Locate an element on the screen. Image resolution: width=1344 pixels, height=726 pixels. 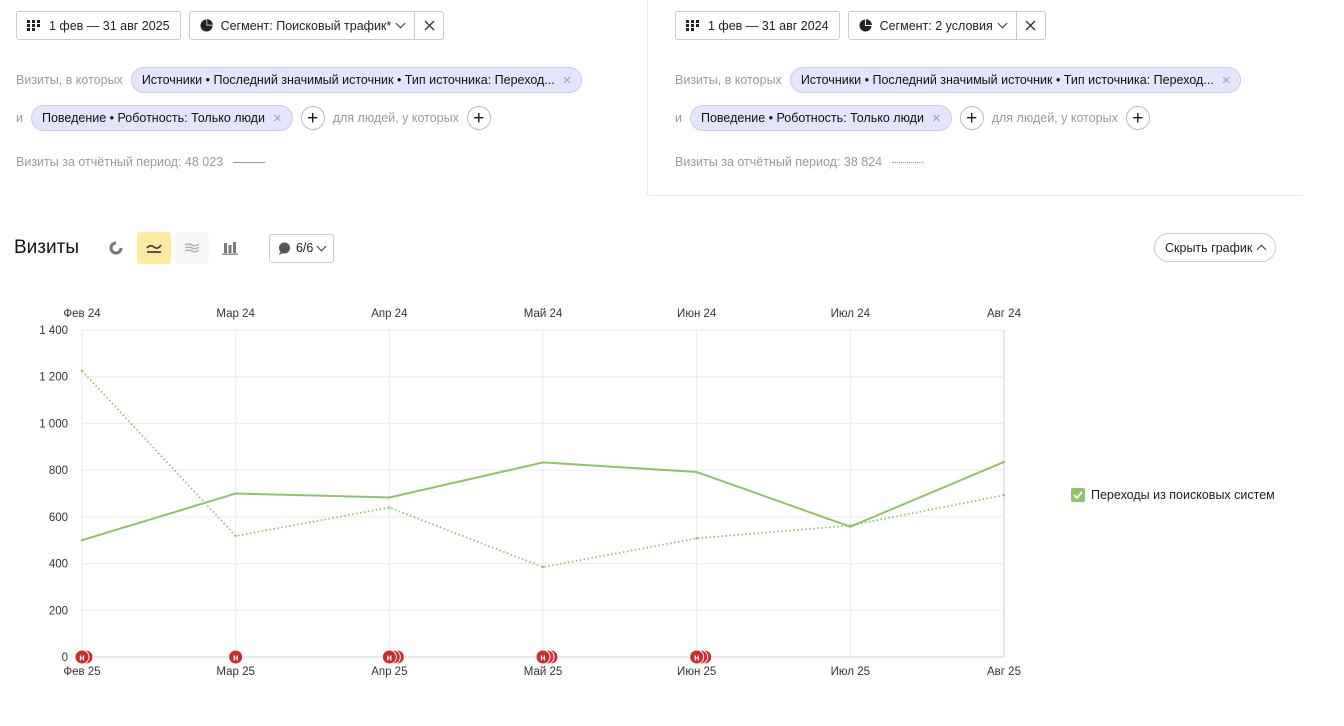
line-chart-icon is located at coordinates (154, 248).